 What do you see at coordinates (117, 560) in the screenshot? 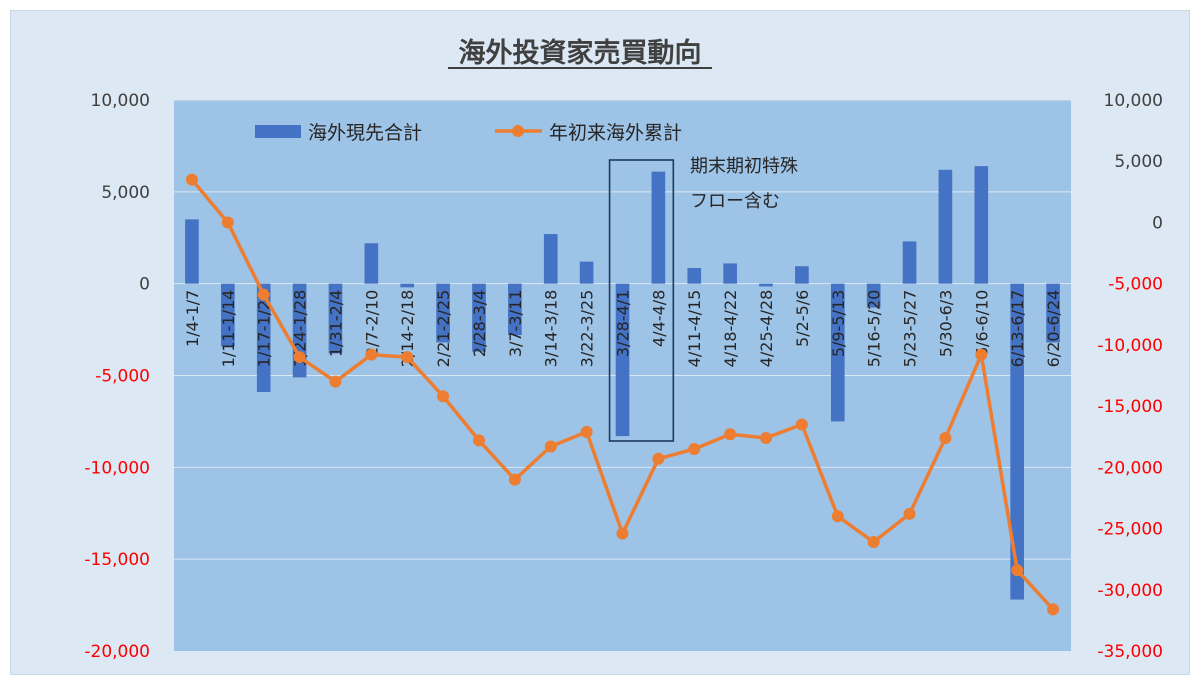
I see `left-axis-label: -15,000` at bounding box center [117, 560].